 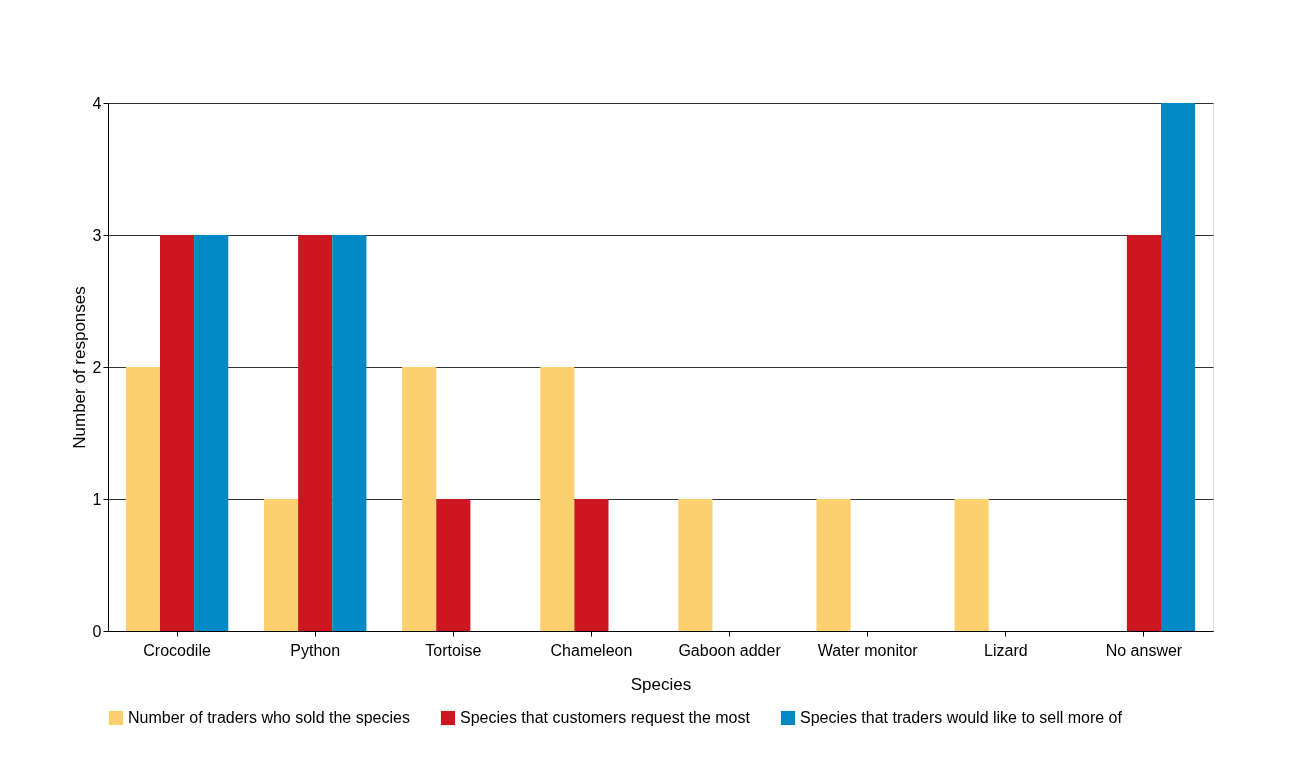 What do you see at coordinates (730, 650) in the screenshot?
I see `x-tick-label: Gaboon adder` at bounding box center [730, 650].